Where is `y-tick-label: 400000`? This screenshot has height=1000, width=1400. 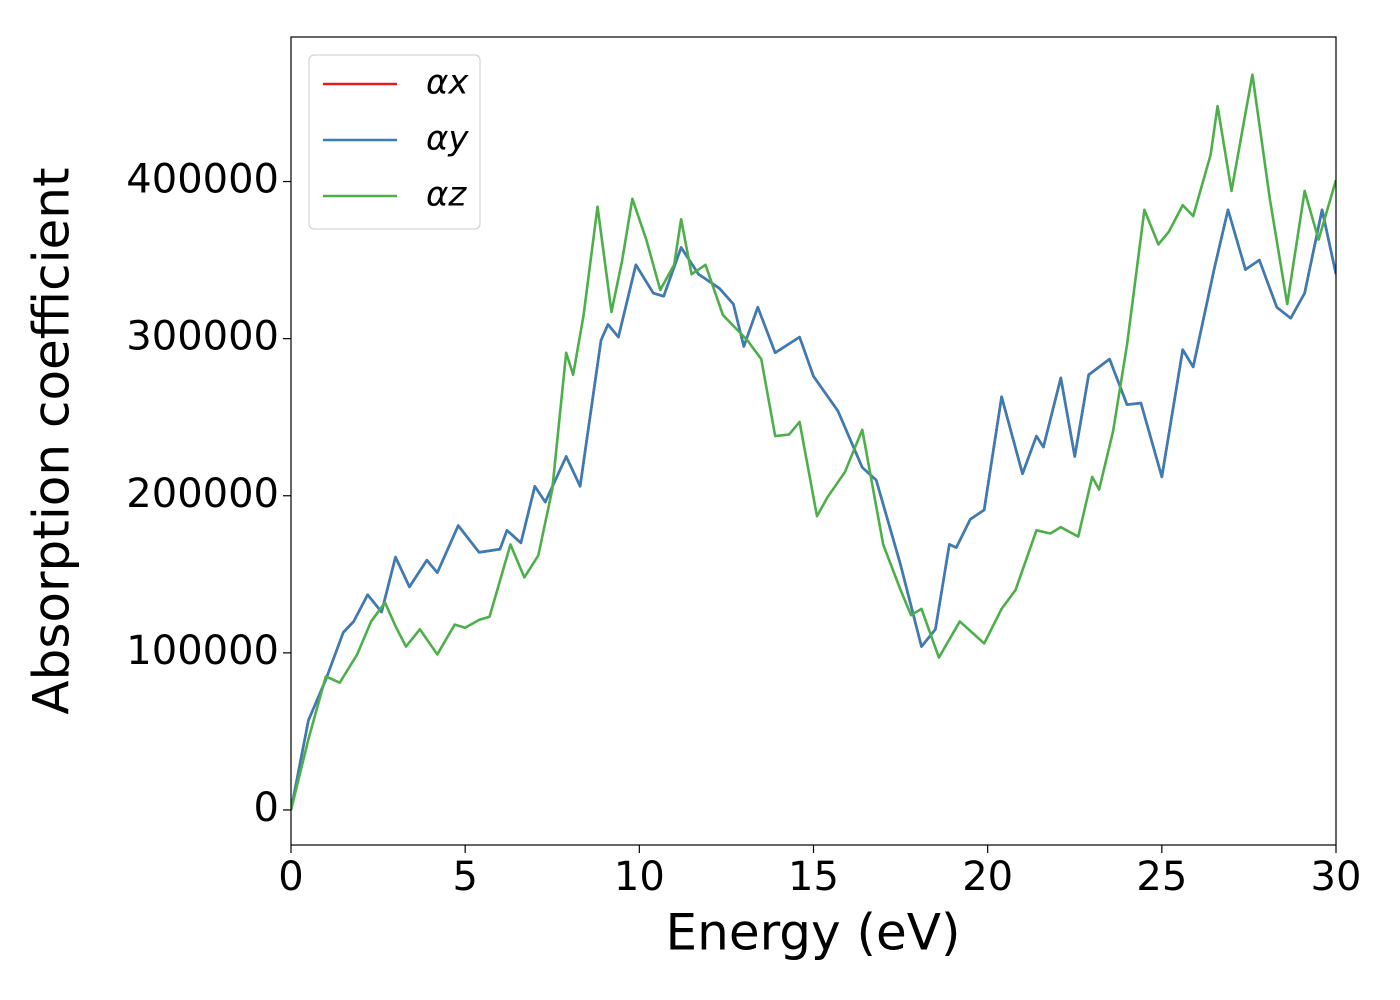 y-tick-label: 400000 is located at coordinates (202, 180).